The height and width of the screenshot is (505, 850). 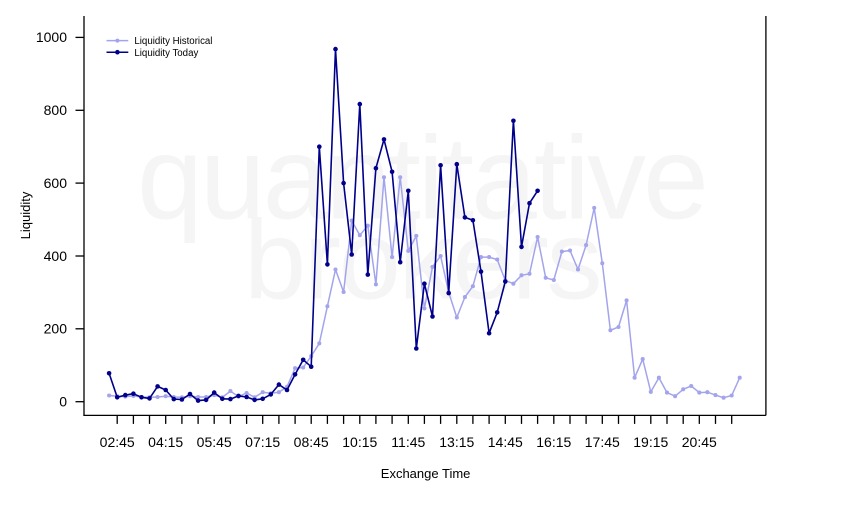 What do you see at coordinates (165, 442) in the screenshot?
I see `svg-text: 04:15` at bounding box center [165, 442].